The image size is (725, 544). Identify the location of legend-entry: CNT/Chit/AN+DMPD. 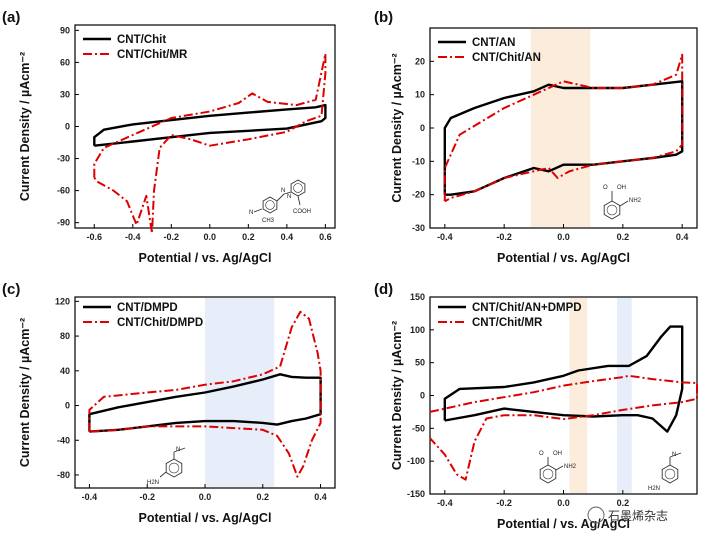
(527, 308).